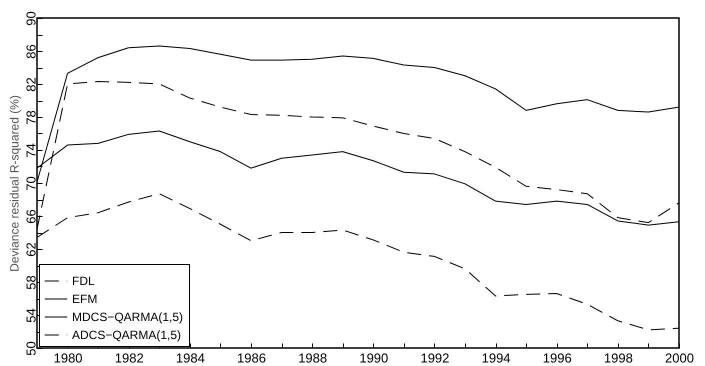  What do you see at coordinates (373, 358) in the screenshot?
I see `x-tick-label: 1990` at bounding box center [373, 358].